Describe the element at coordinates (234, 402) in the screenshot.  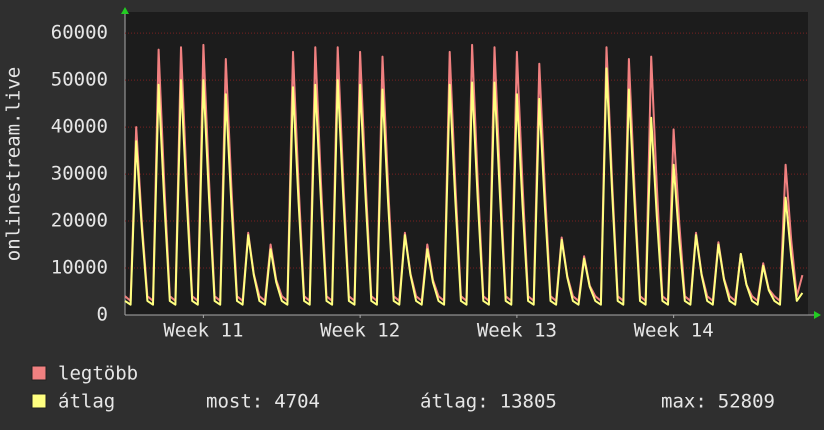
I see `stat-label: most:` at that location.